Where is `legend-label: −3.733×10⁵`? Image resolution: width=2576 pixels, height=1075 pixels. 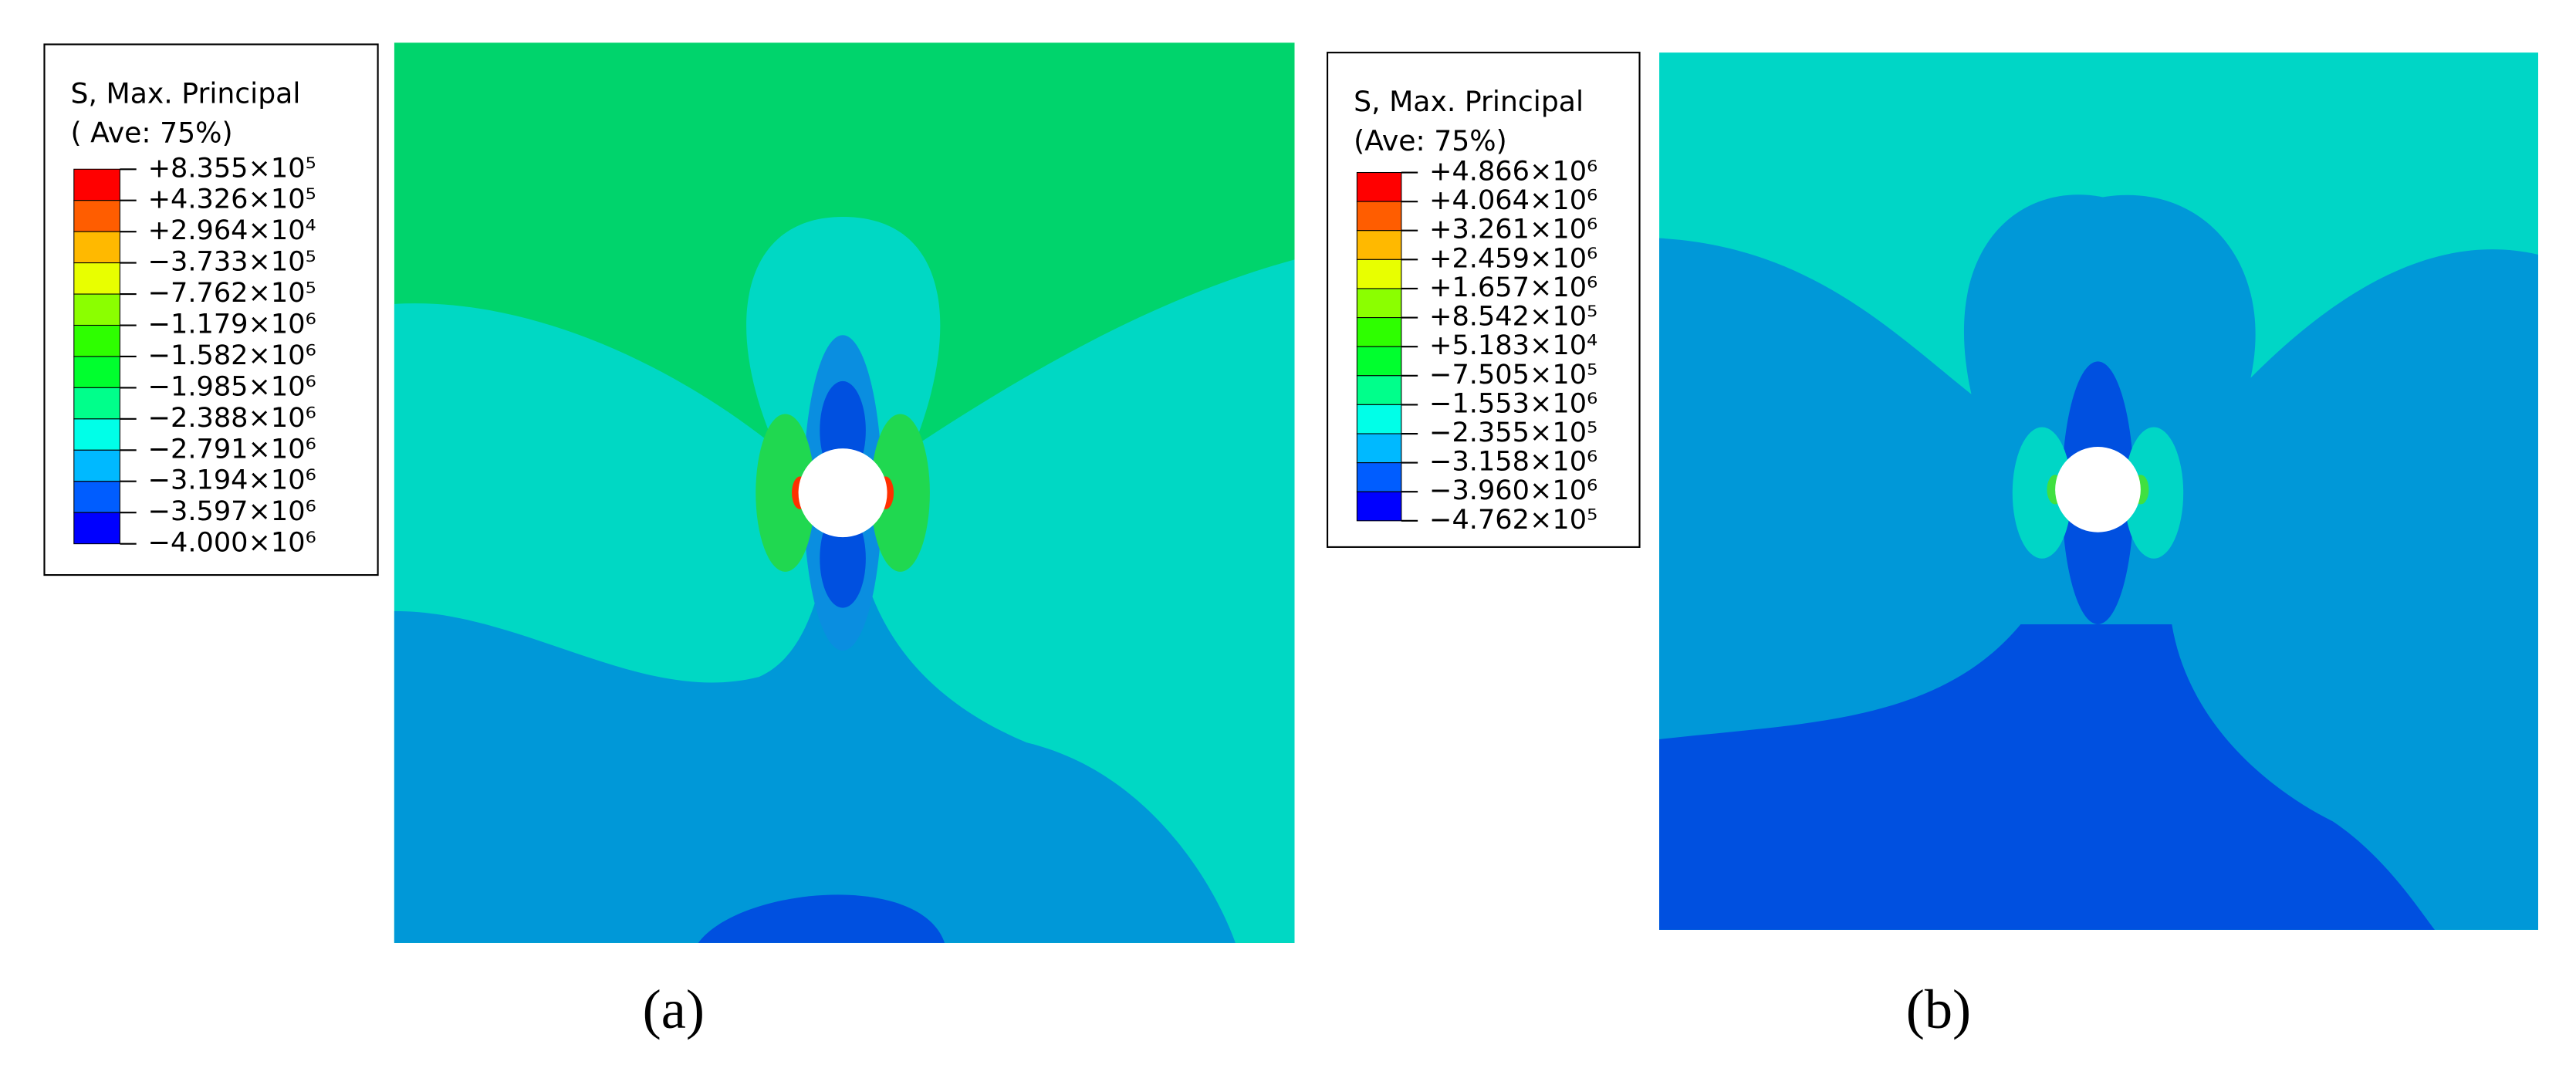 legend-label: −3.733×10⁵ is located at coordinates (232, 262).